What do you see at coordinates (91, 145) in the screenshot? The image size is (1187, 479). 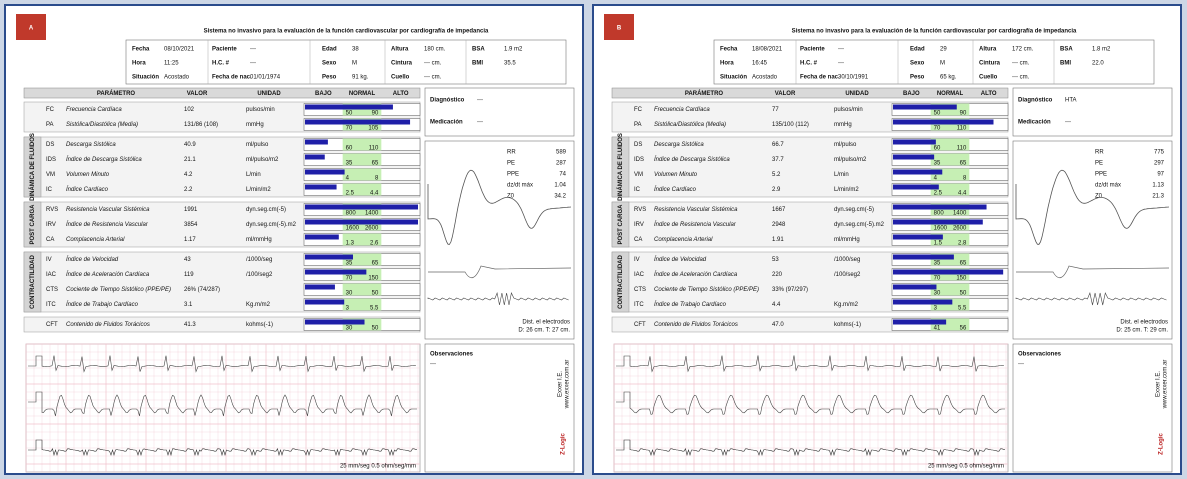 I see `param-name: Descarga Sistólica` at bounding box center [91, 145].